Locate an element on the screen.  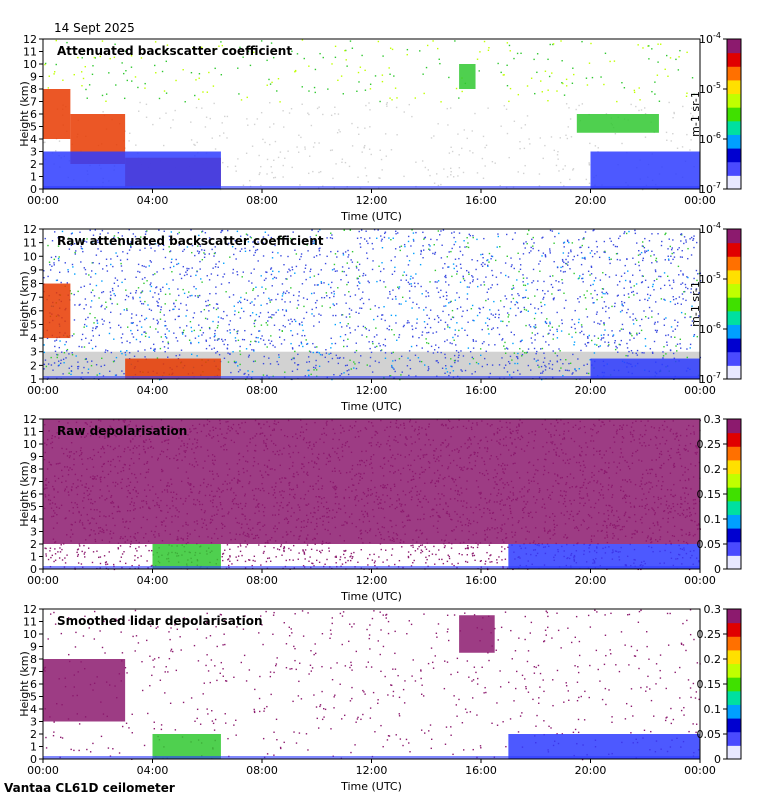
y-tick-label: 3 is located at coordinates (33, 532).